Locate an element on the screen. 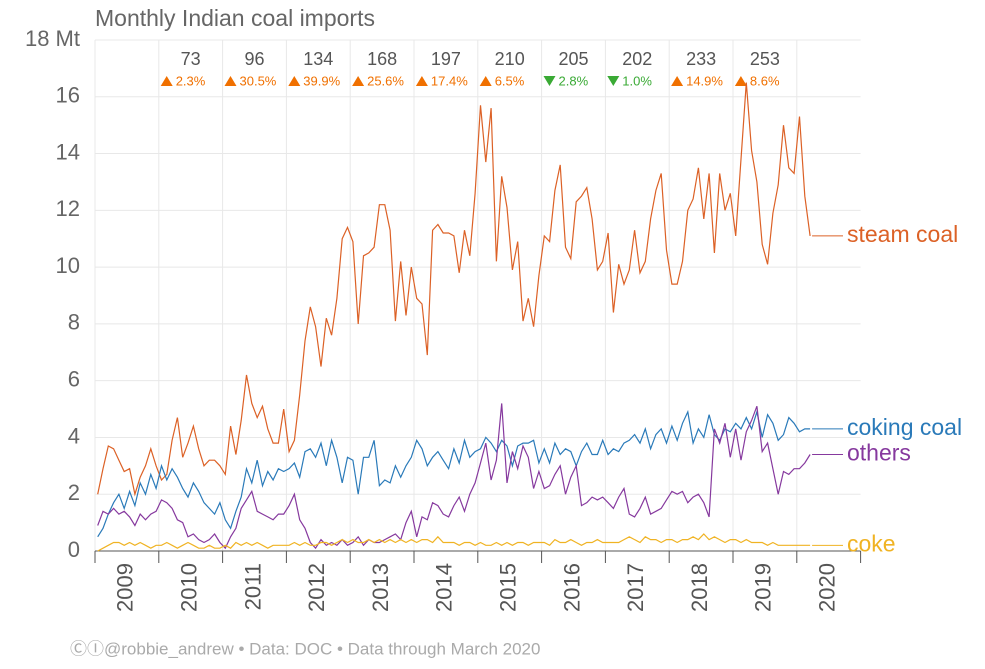  change-label: 1.0% is located at coordinates (637, 80).